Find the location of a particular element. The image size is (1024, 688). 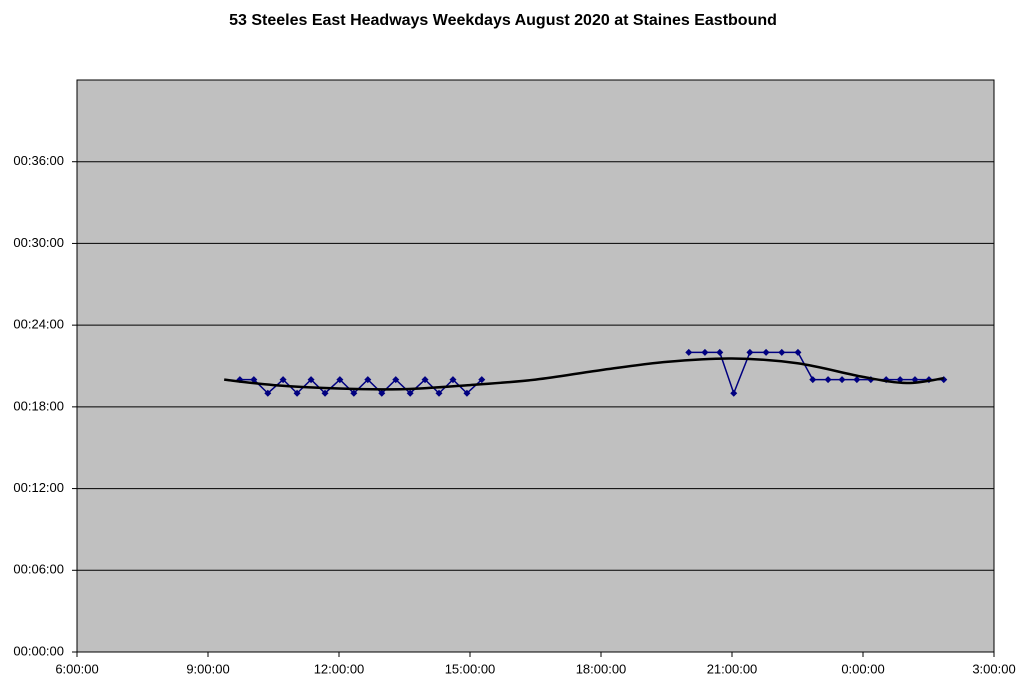

x-tick-label: 12:00:00 is located at coordinates (339, 668).